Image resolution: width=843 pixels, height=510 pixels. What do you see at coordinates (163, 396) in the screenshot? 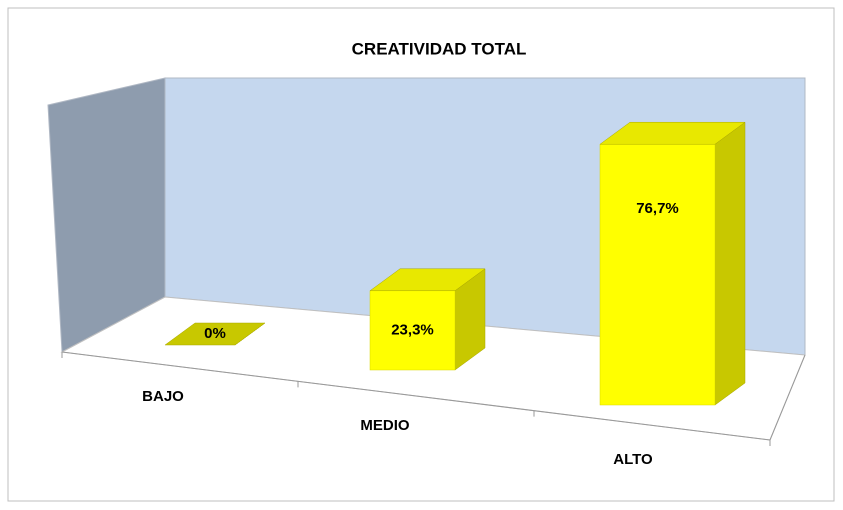
I see `x-tick-label: BAJO` at bounding box center [163, 396].